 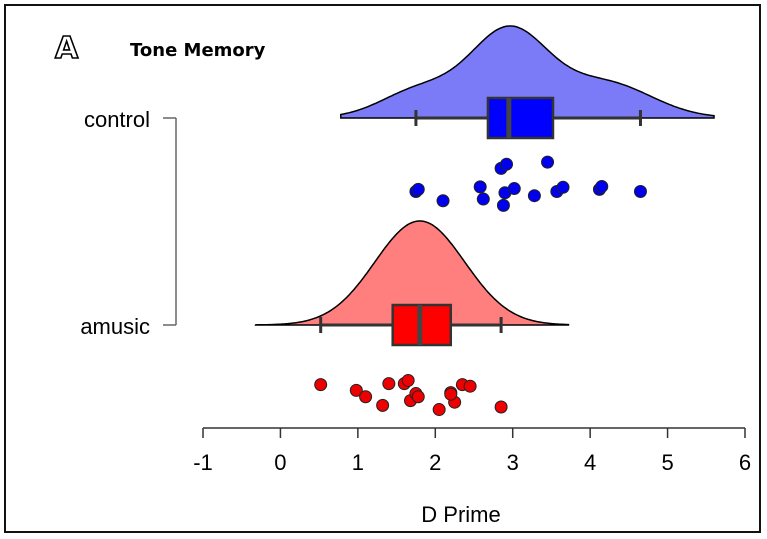 I want to click on x-tick-label-6: 5, so click(x=667, y=462).